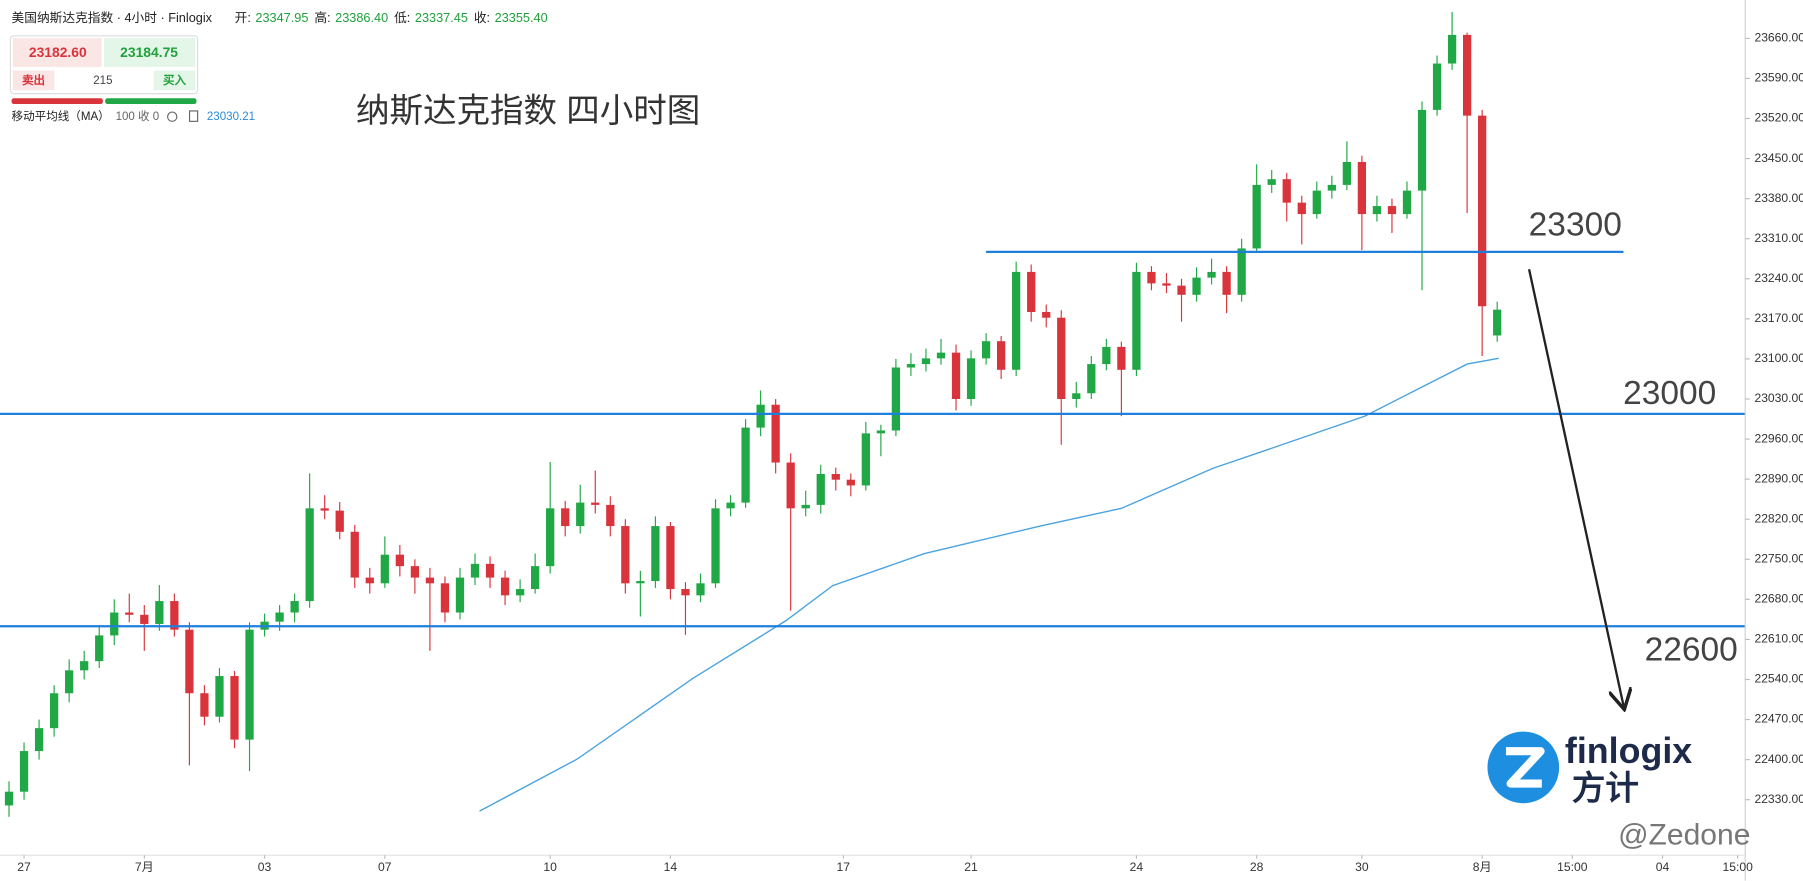 The width and height of the screenshot is (1803, 881). Describe the element at coordinates (1137, 867) in the screenshot. I see `x-tick-label: 24` at that location.